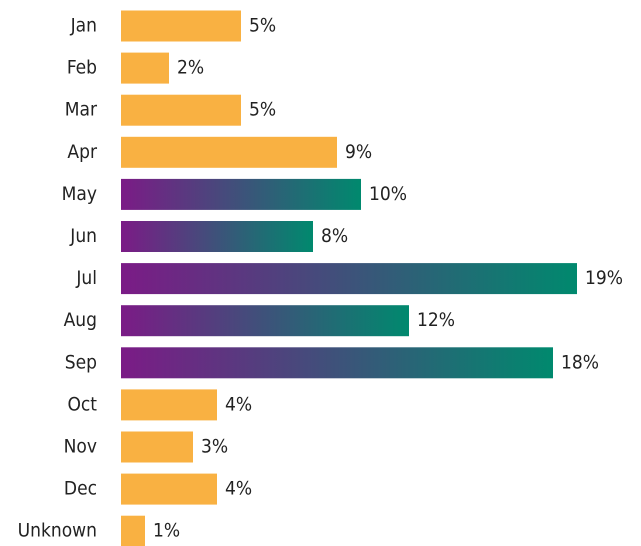 The image size is (641, 546). I want to click on value-label: 1%, so click(166, 531).